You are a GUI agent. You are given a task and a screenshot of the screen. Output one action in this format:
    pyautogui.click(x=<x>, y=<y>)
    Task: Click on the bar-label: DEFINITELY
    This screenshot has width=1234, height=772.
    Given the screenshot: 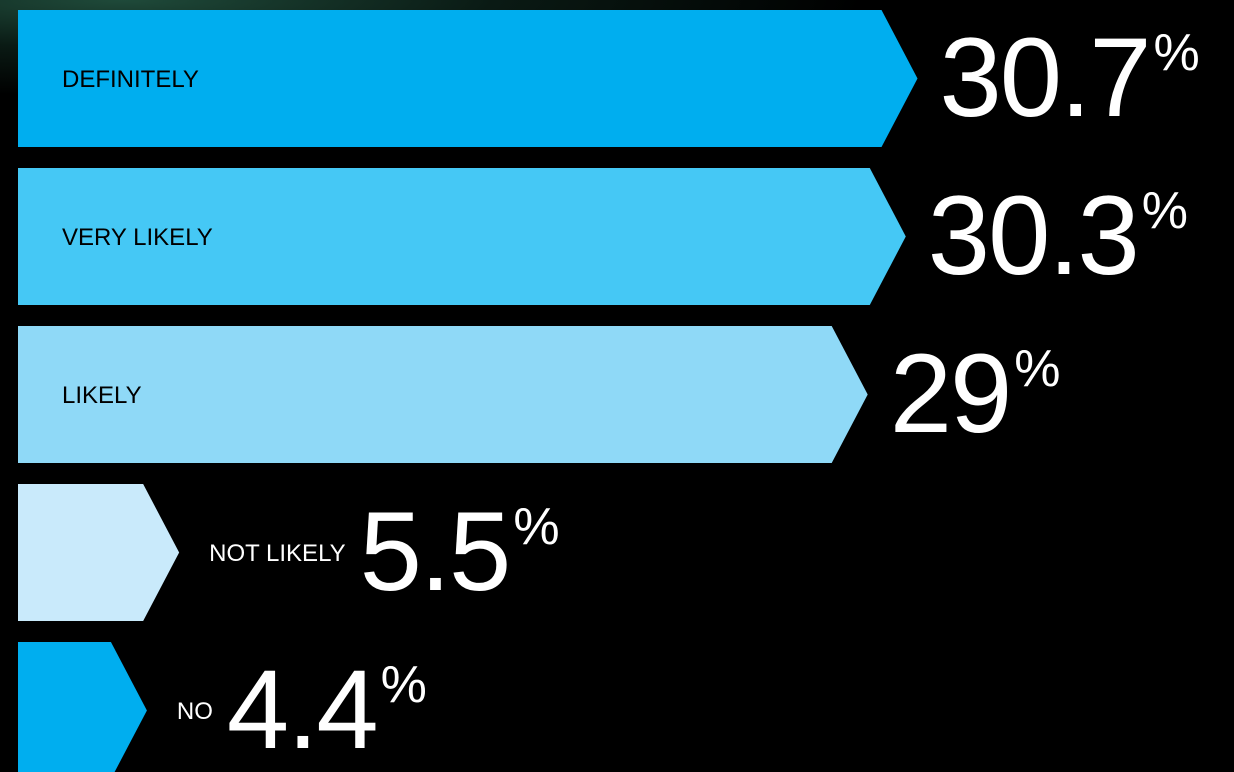 What is the action you would take?
    pyautogui.click(x=130, y=79)
    